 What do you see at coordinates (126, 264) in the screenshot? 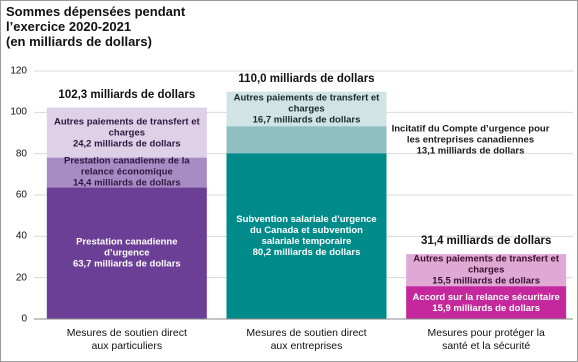
I see `segment-value-label: 63,7 milliards de dollars` at bounding box center [126, 264].